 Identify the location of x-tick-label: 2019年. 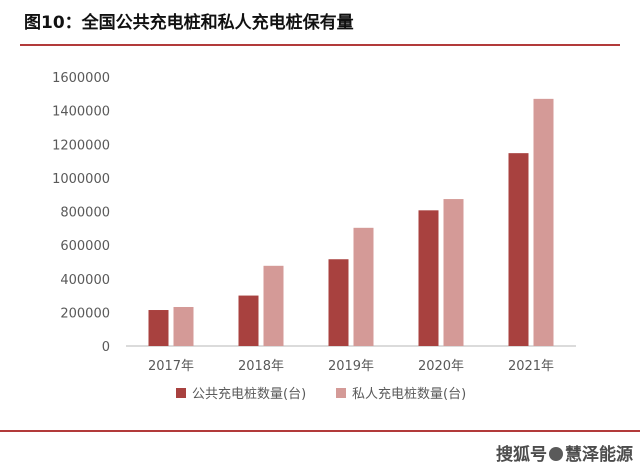
(351, 366).